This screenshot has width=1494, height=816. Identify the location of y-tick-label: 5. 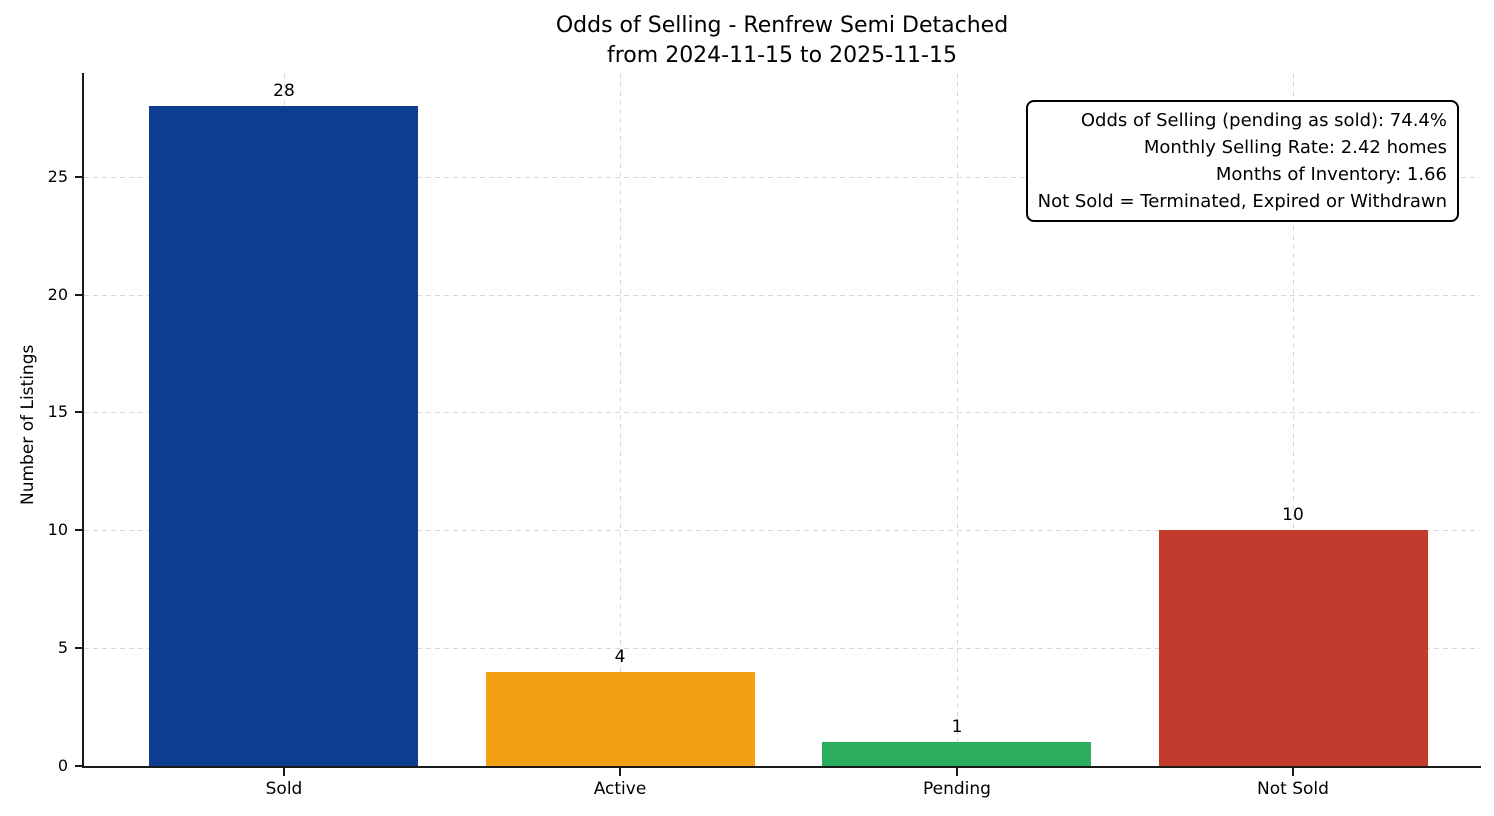
(62, 648).